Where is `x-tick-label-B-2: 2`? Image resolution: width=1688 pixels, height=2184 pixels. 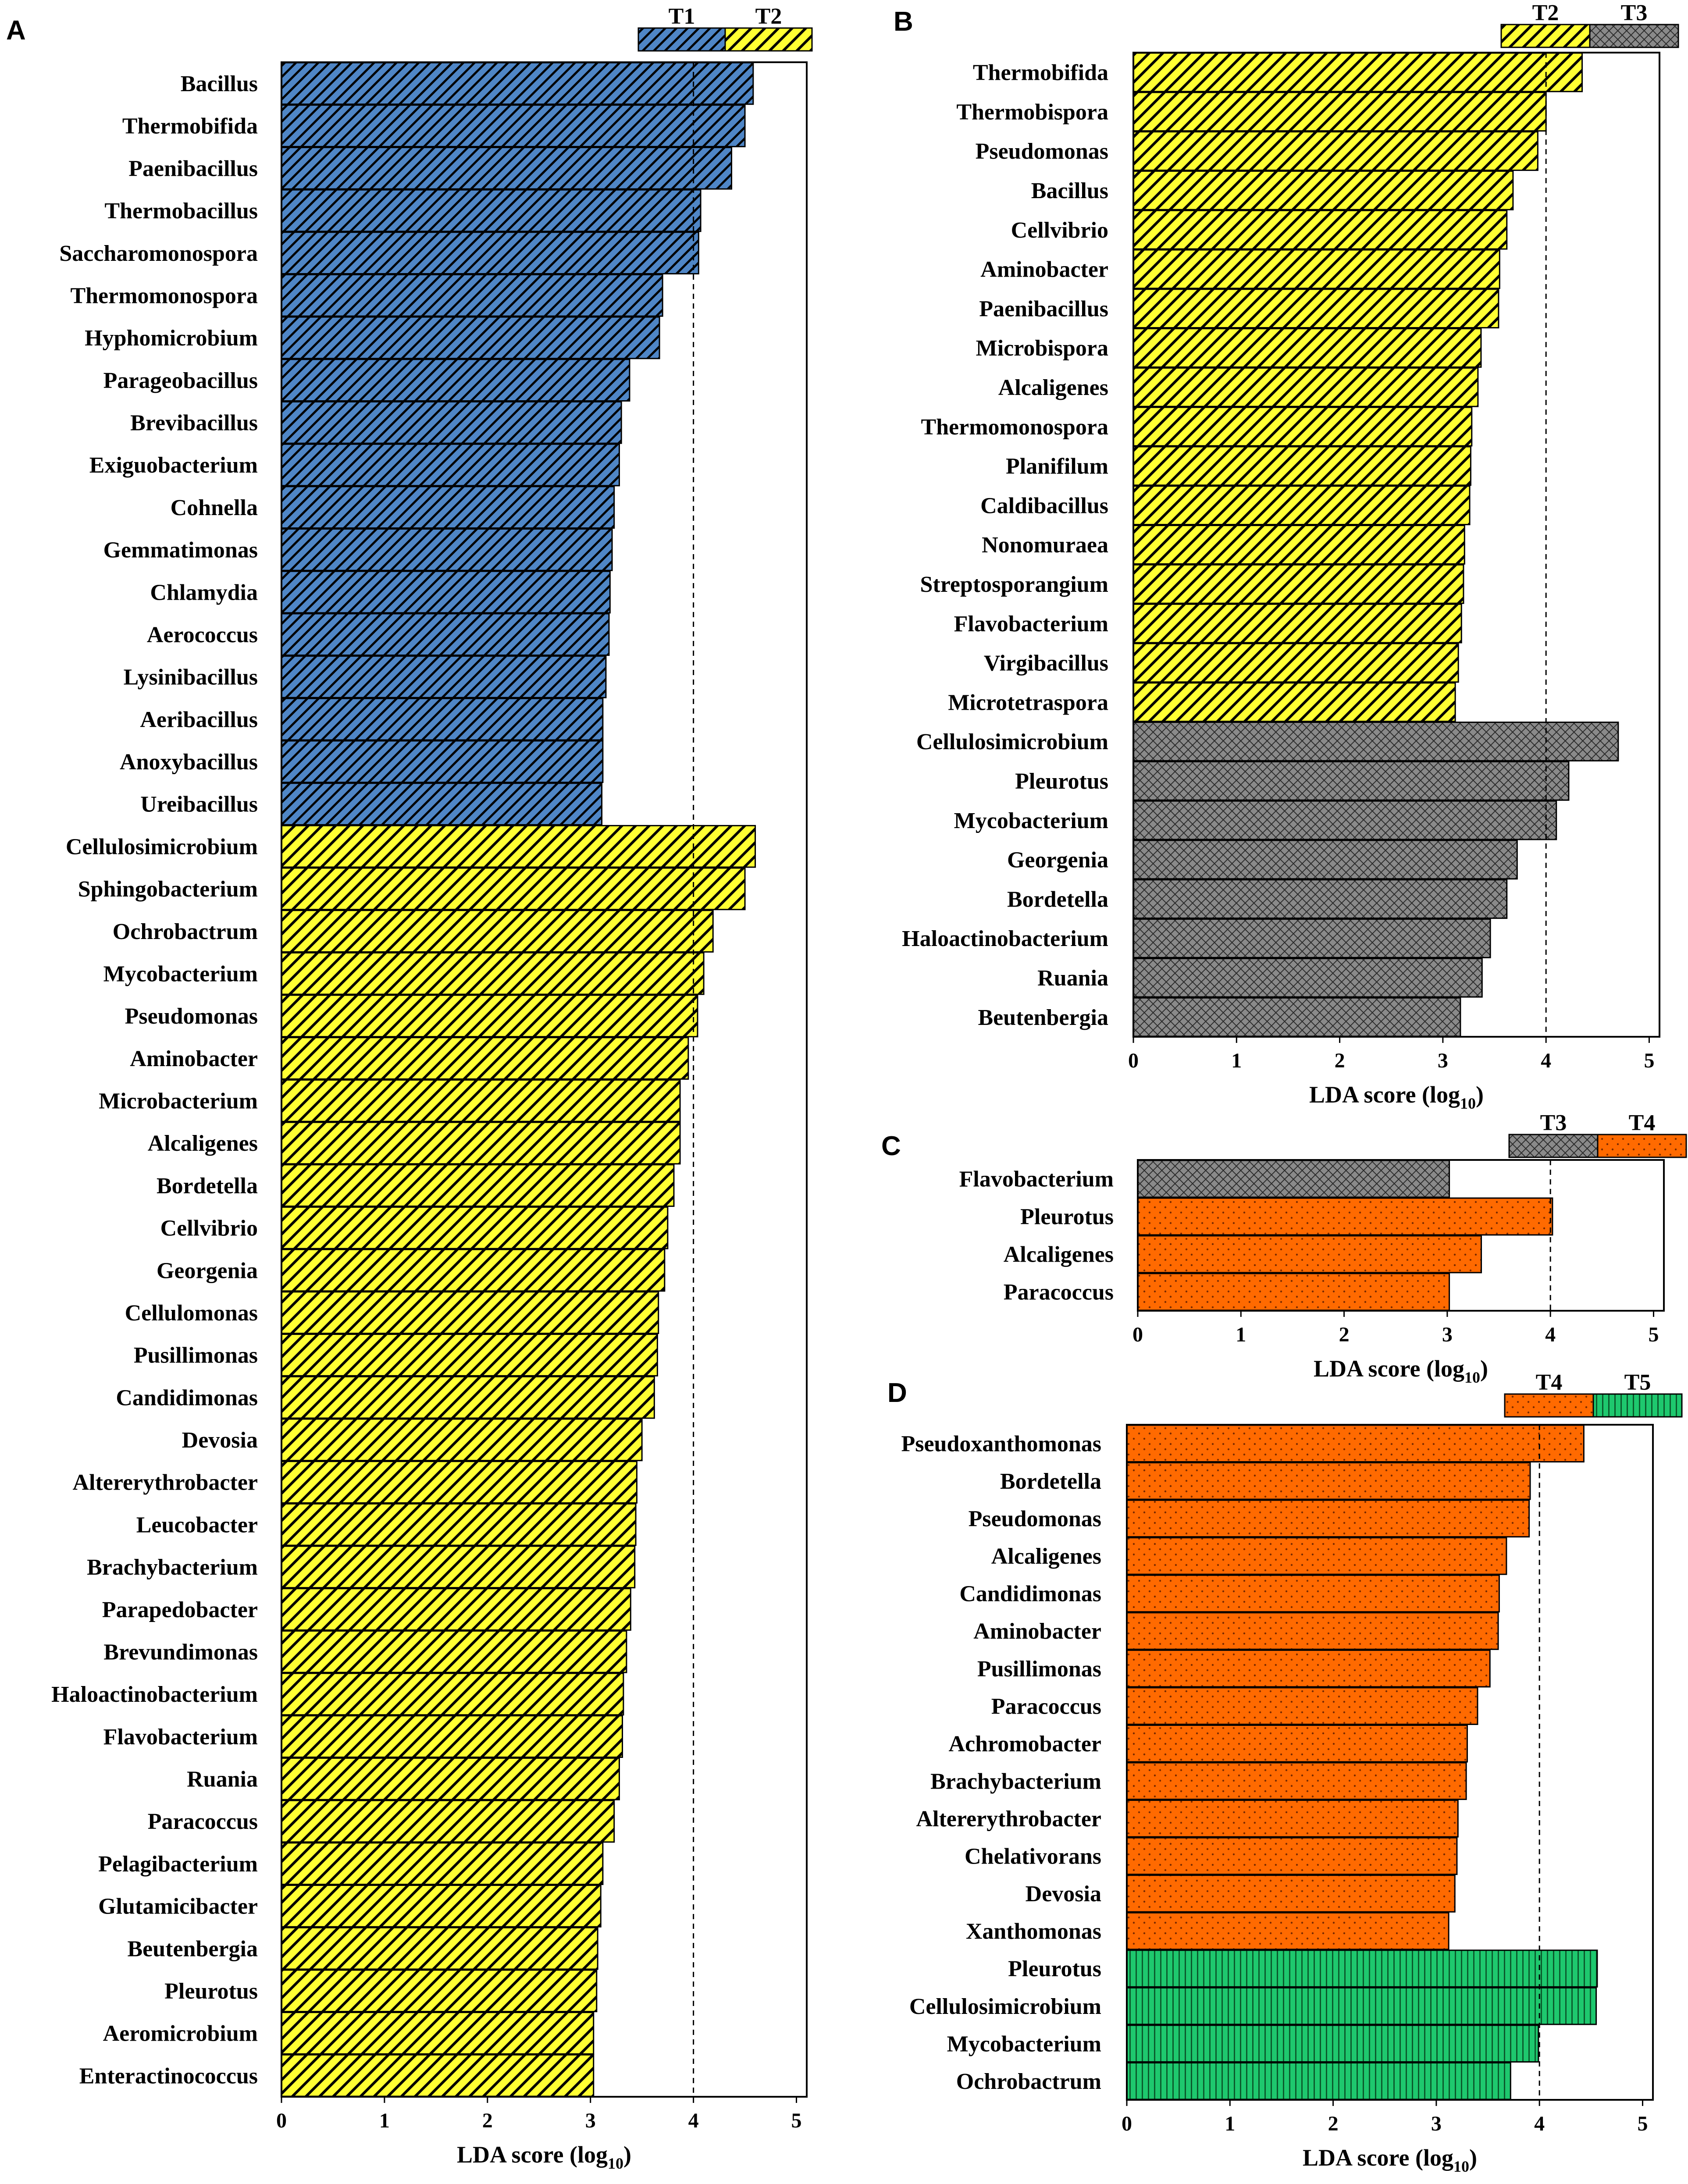 x-tick-label-B-2: 2 is located at coordinates (1340, 1060).